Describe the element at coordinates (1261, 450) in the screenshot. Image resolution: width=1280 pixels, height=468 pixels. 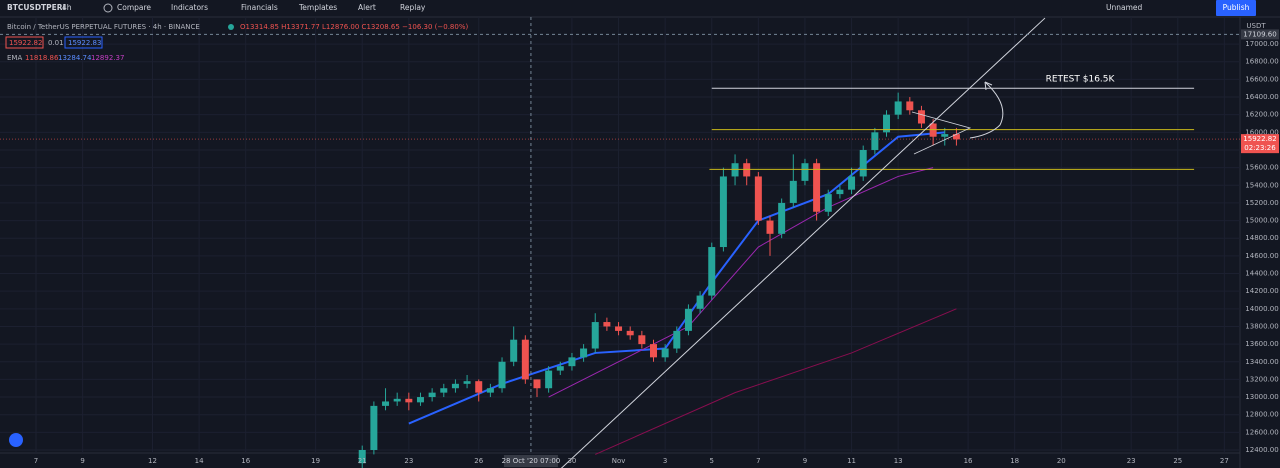
I see `y-tick-label: 12400.00` at that location.